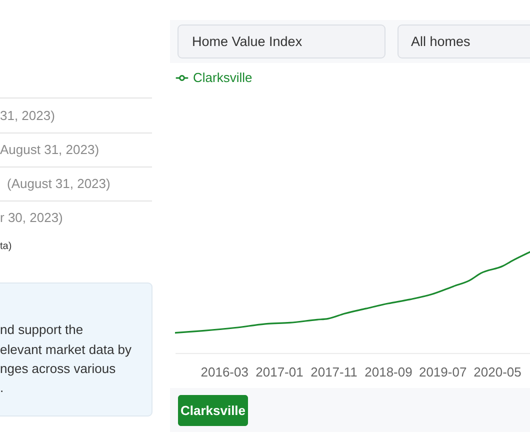  Describe the element at coordinates (58, 183) in the screenshot. I see `text: (August 31, 2023)` at that location.